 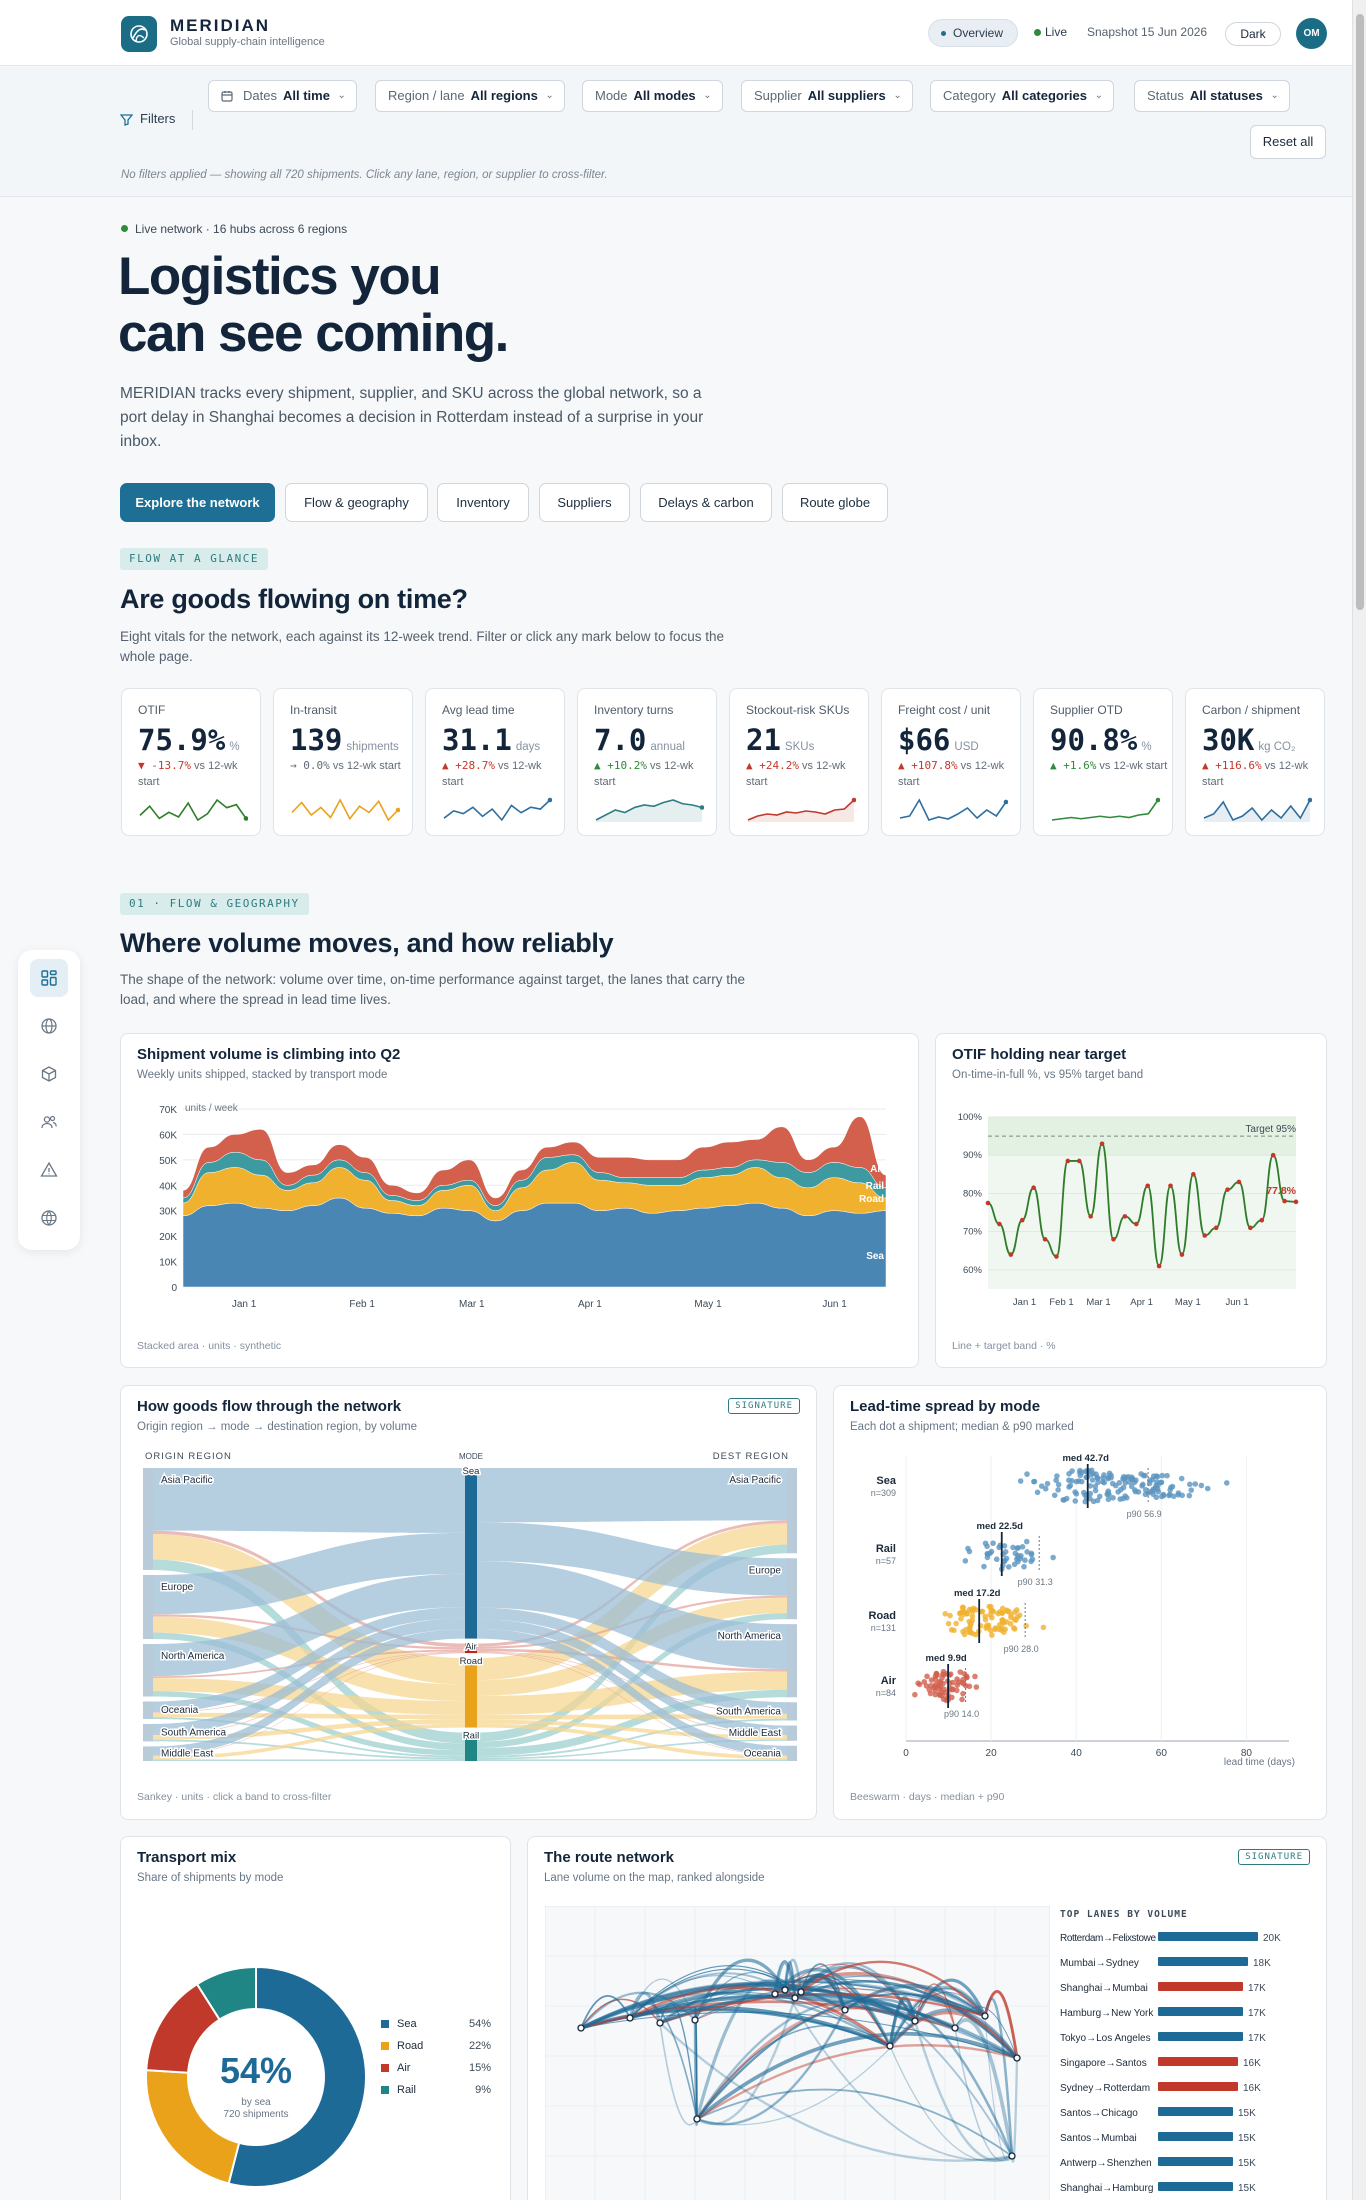 What do you see at coordinates (1270, 1129) in the screenshot?
I see `target-label: Target 95%` at bounding box center [1270, 1129].